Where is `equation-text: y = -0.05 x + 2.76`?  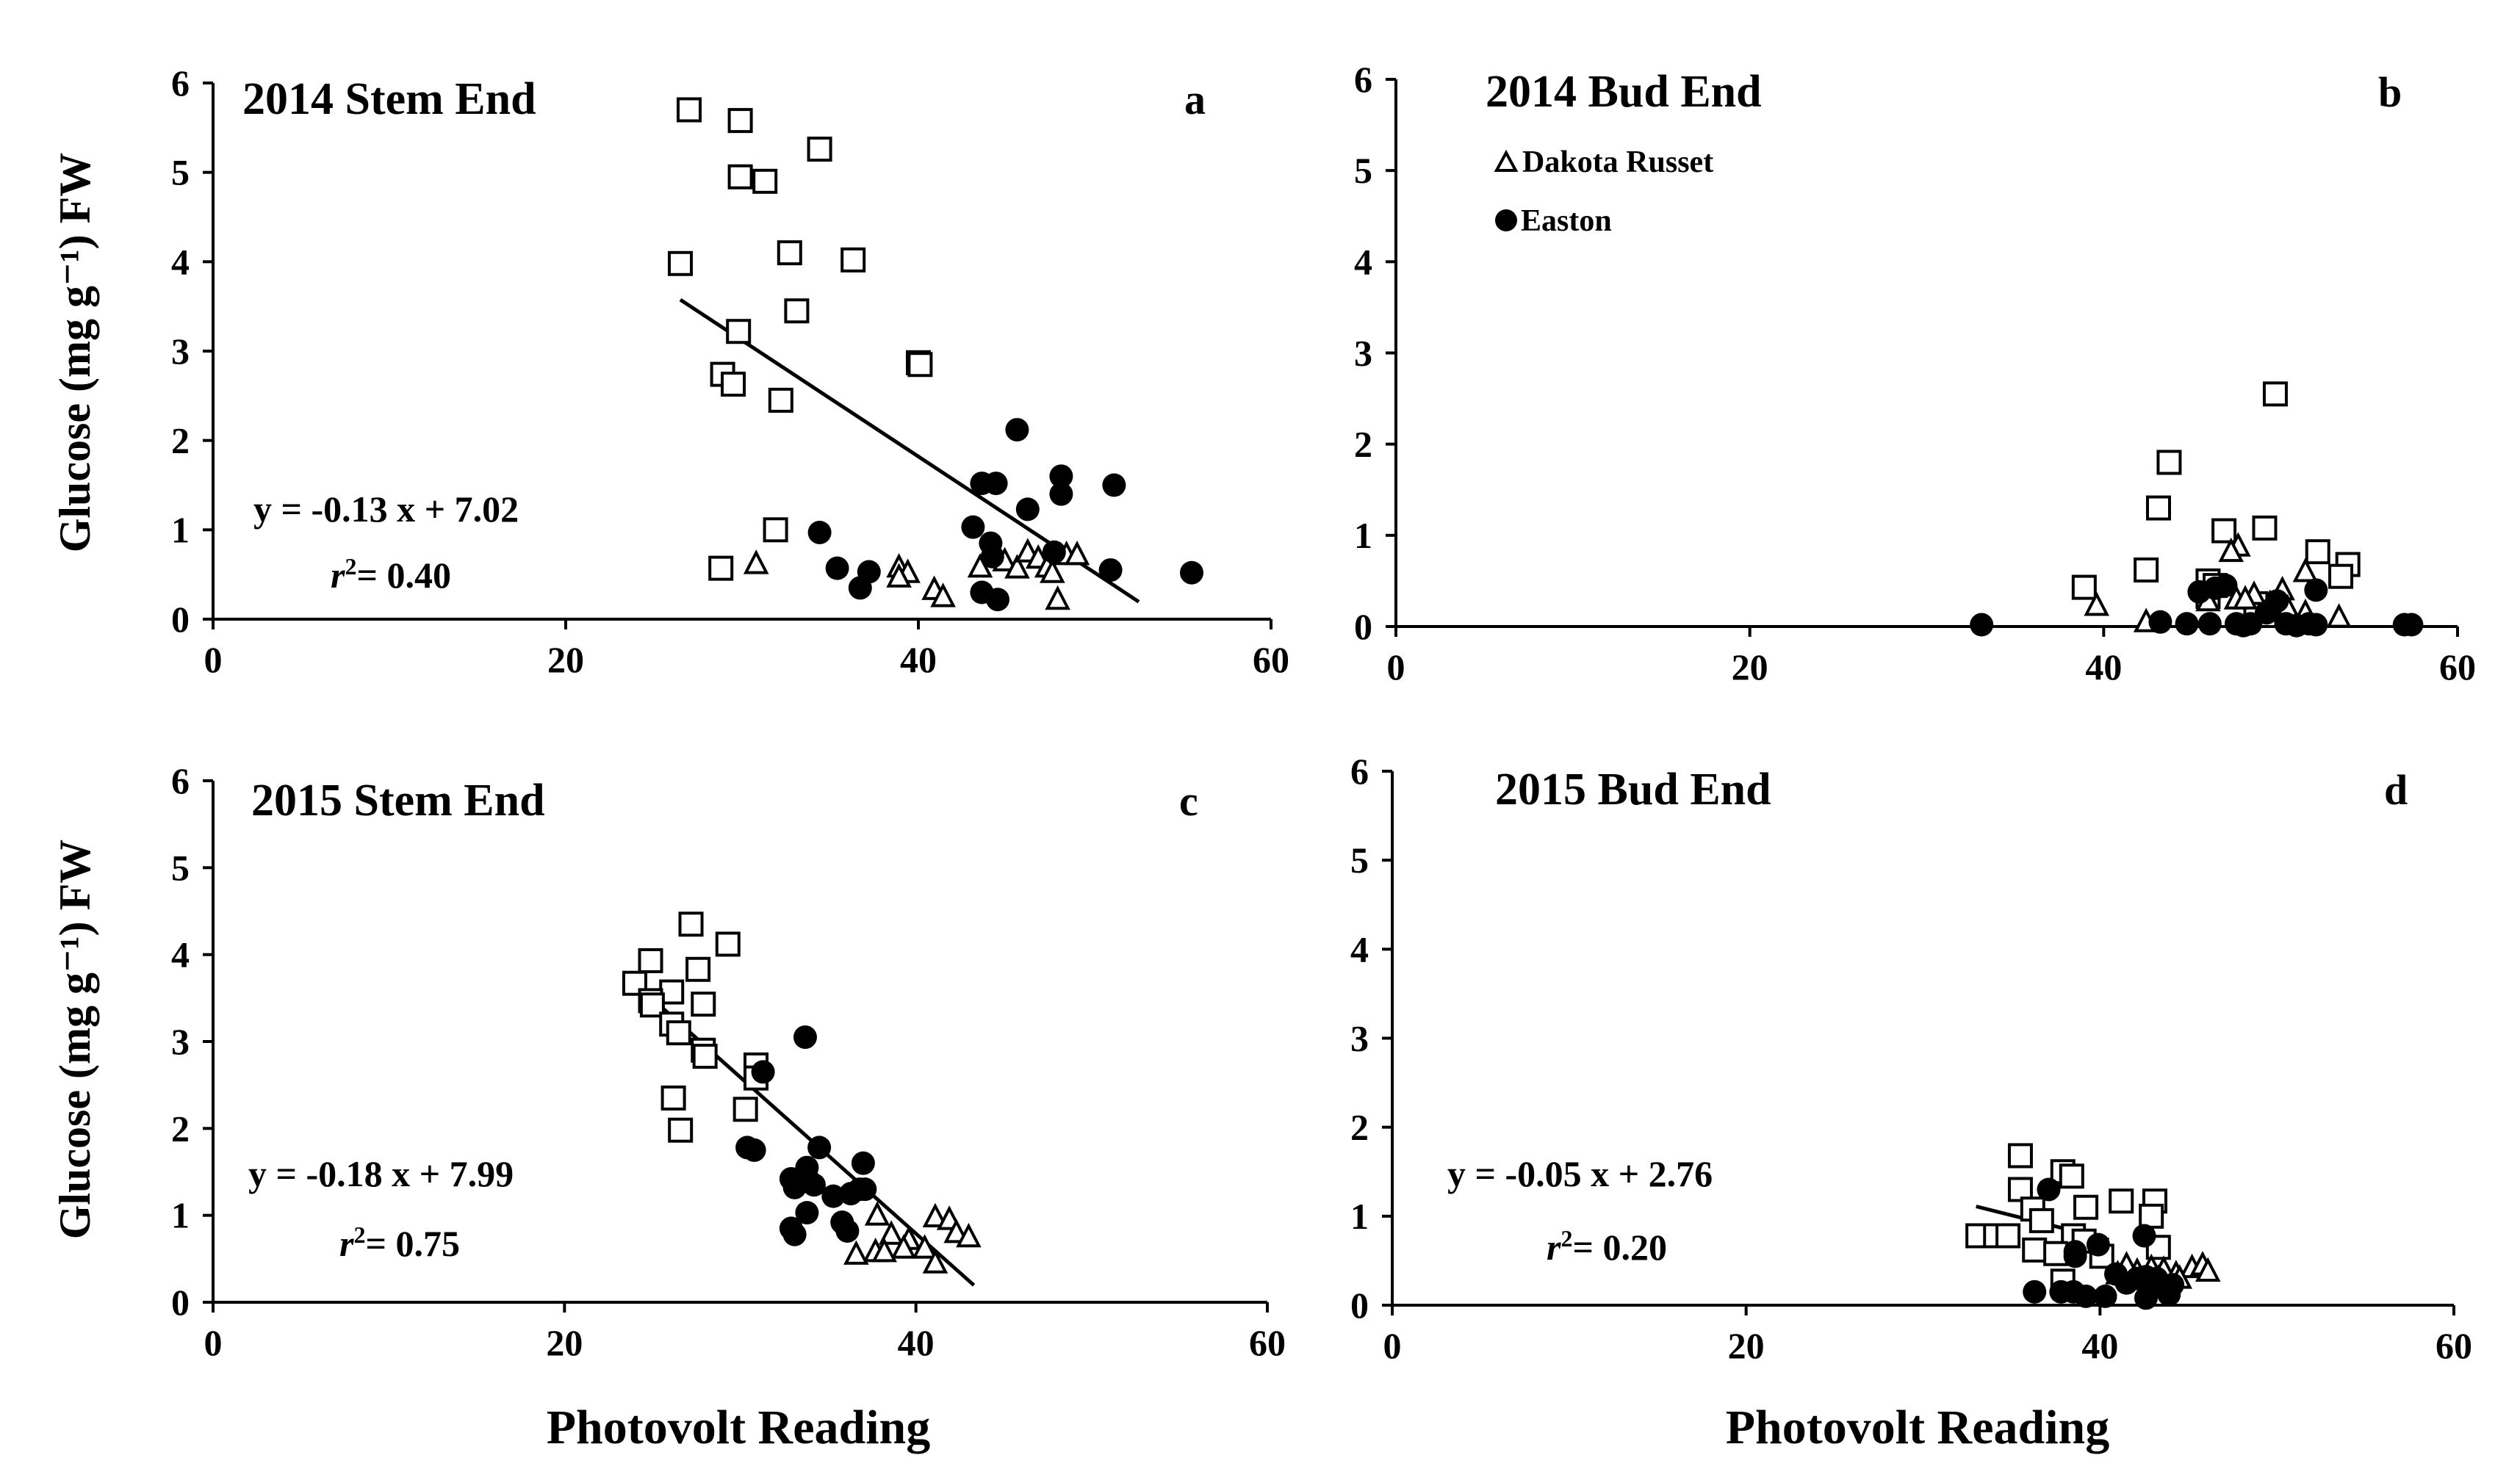
equation-text: y = -0.05 x + 2.76 is located at coordinates (1580, 1173).